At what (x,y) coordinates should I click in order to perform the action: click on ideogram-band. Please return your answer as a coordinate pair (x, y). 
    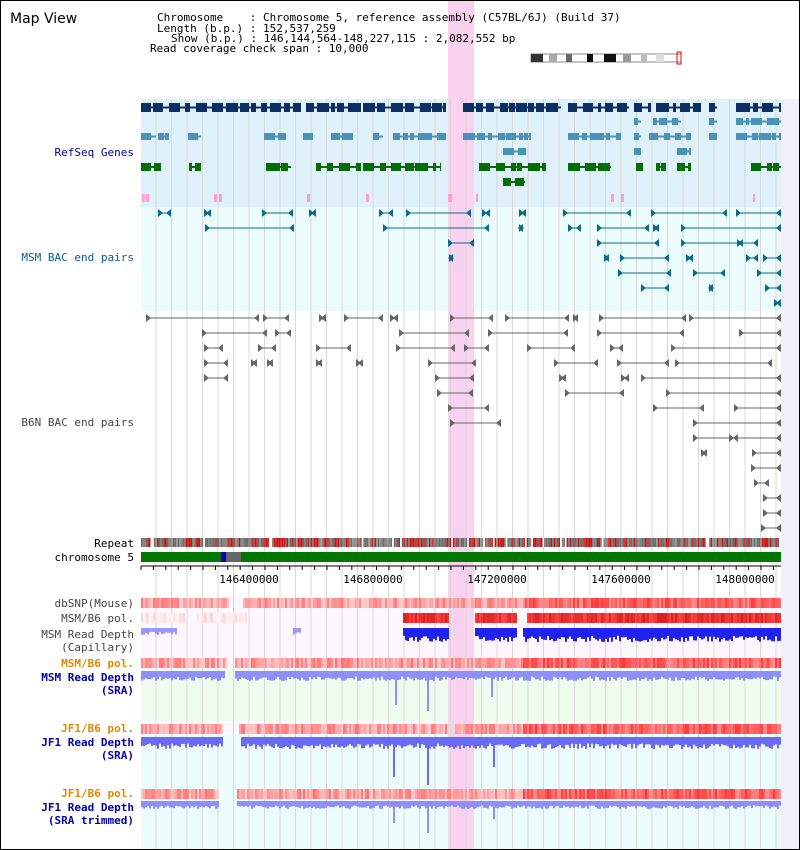
    Looking at the image, I should click on (569, 58).